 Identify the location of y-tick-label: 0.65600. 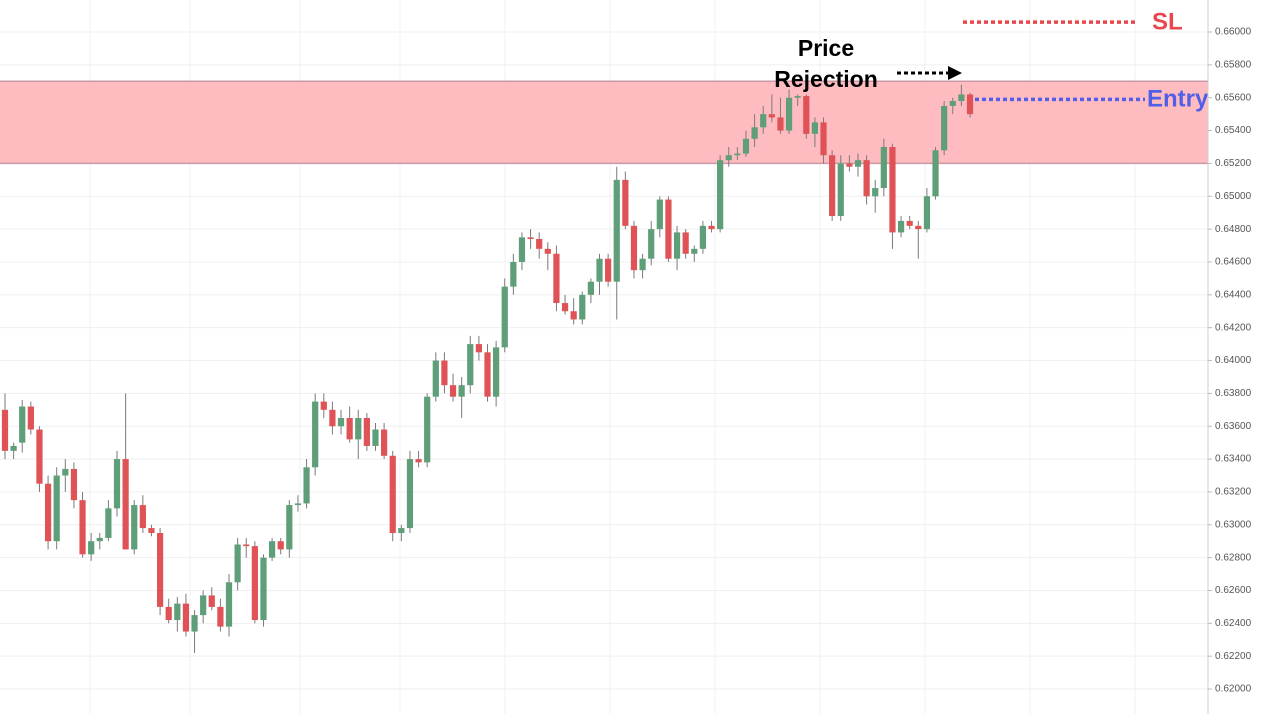
(1233, 97).